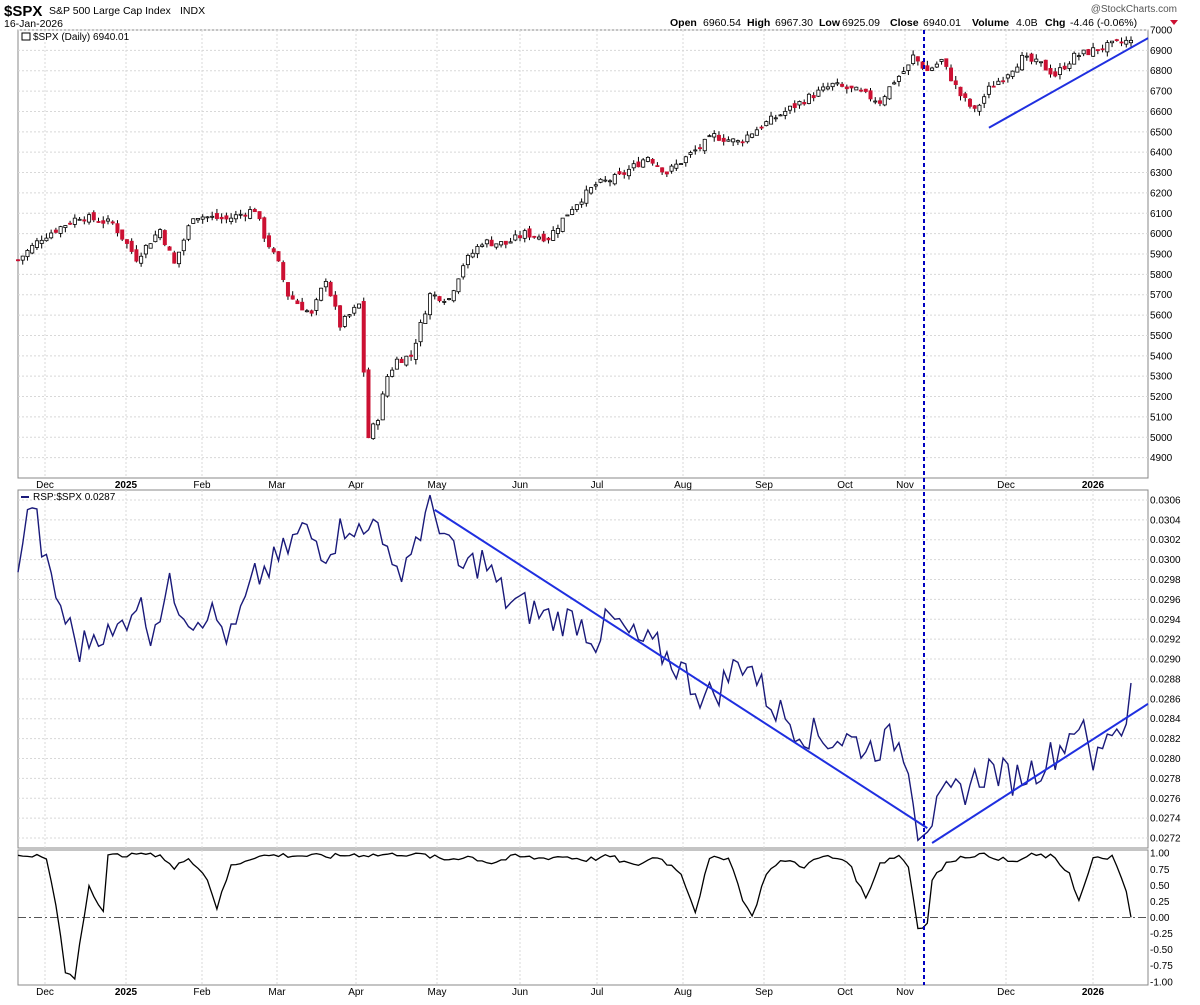 The width and height of the screenshot is (1200, 1005). What do you see at coordinates (1161, 982) in the screenshot?
I see `correlation-tick-label: -1.00` at bounding box center [1161, 982].